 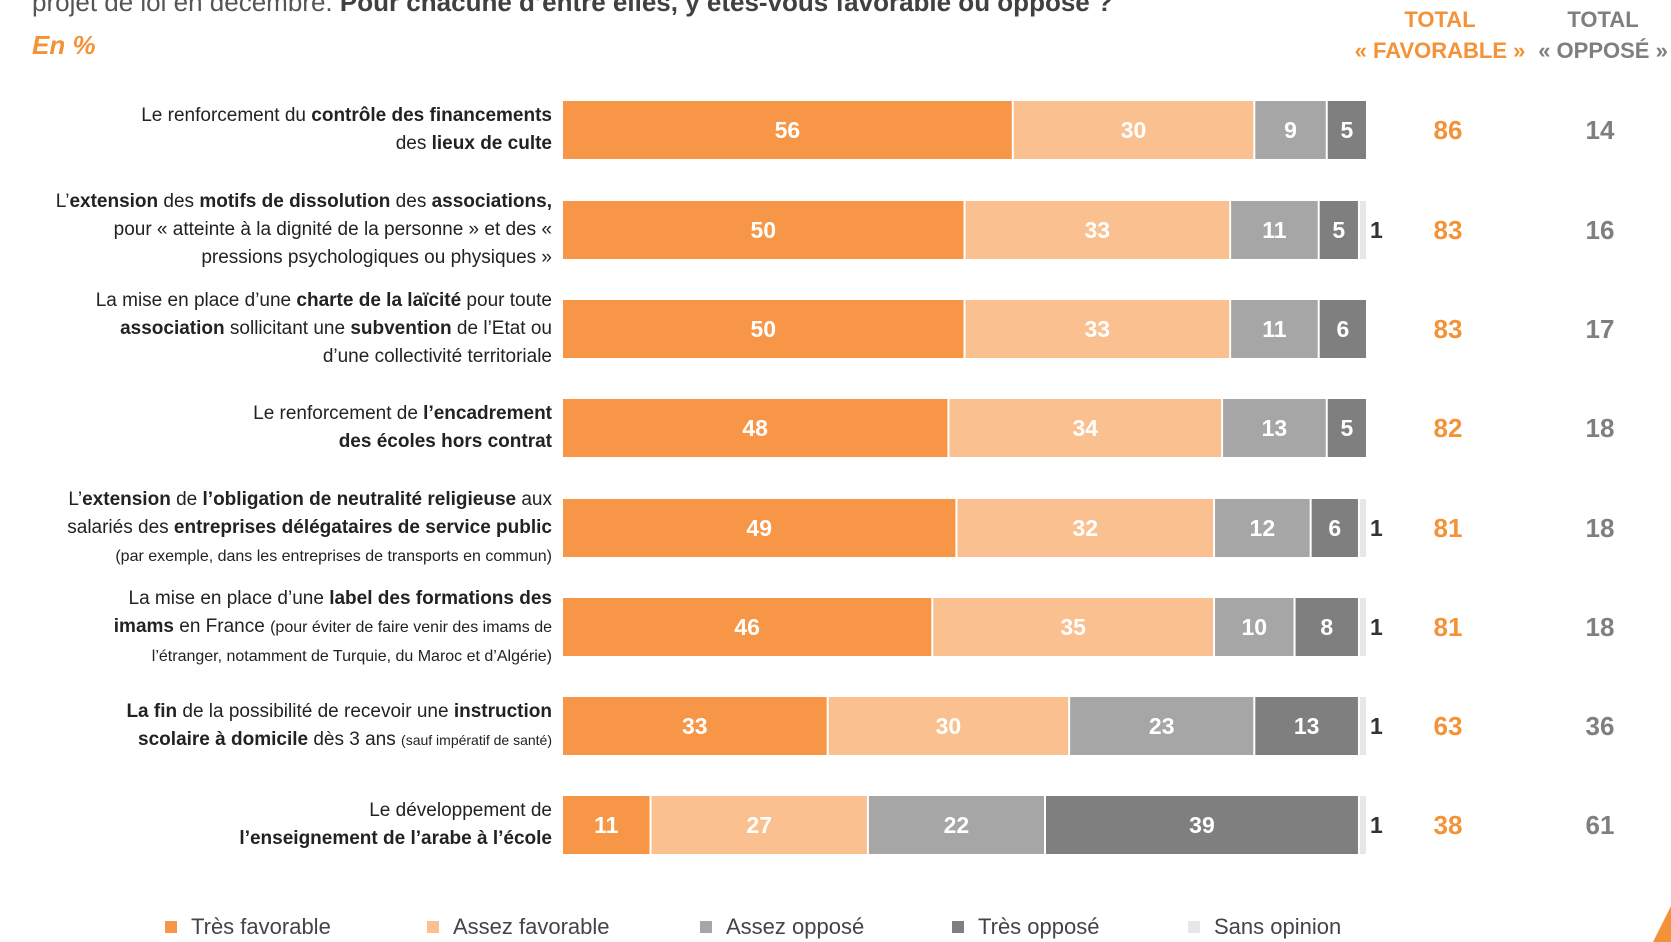 What do you see at coordinates (172, 328) in the screenshot?
I see `label-bold-text: association` at bounding box center [172, 328].